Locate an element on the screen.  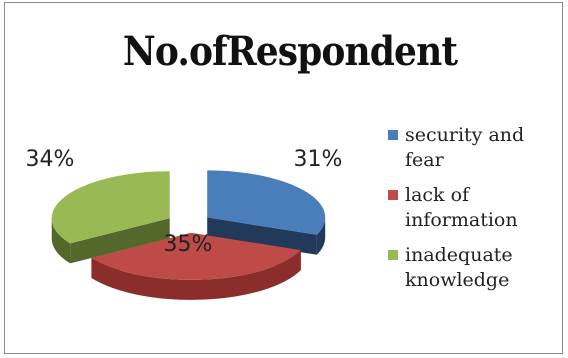
pie-slice-side-inadequate-knowledge is located at coordinates (61, 241).